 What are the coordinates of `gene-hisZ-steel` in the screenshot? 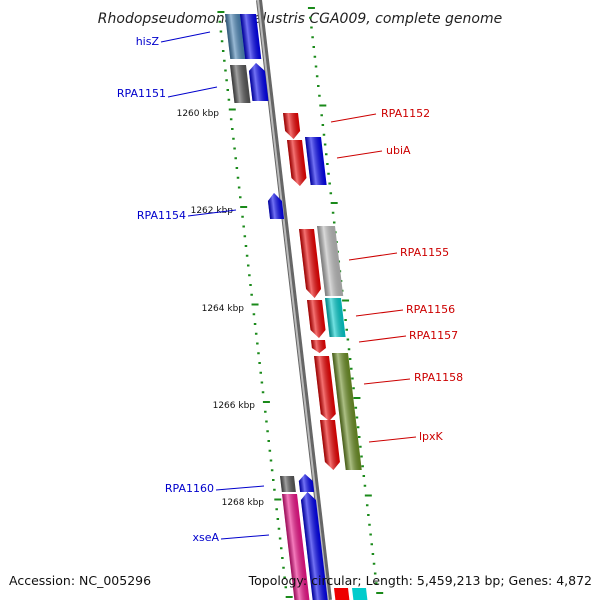 It's located at (236, 36).